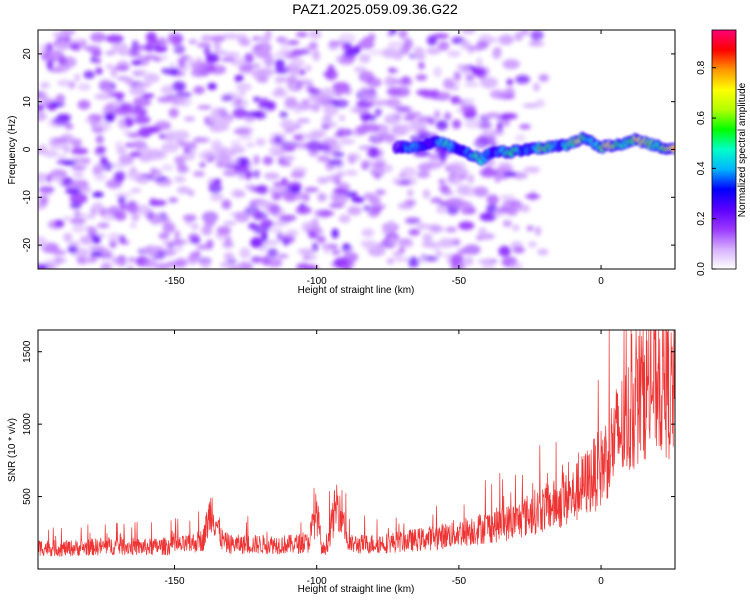 Image resolution: width=750 pixels, height=600 pixels. Describe the element at coordinates (742, 149) in the screenshot. I see `colorbar-label: Normalized spectral amplitude` at that location.